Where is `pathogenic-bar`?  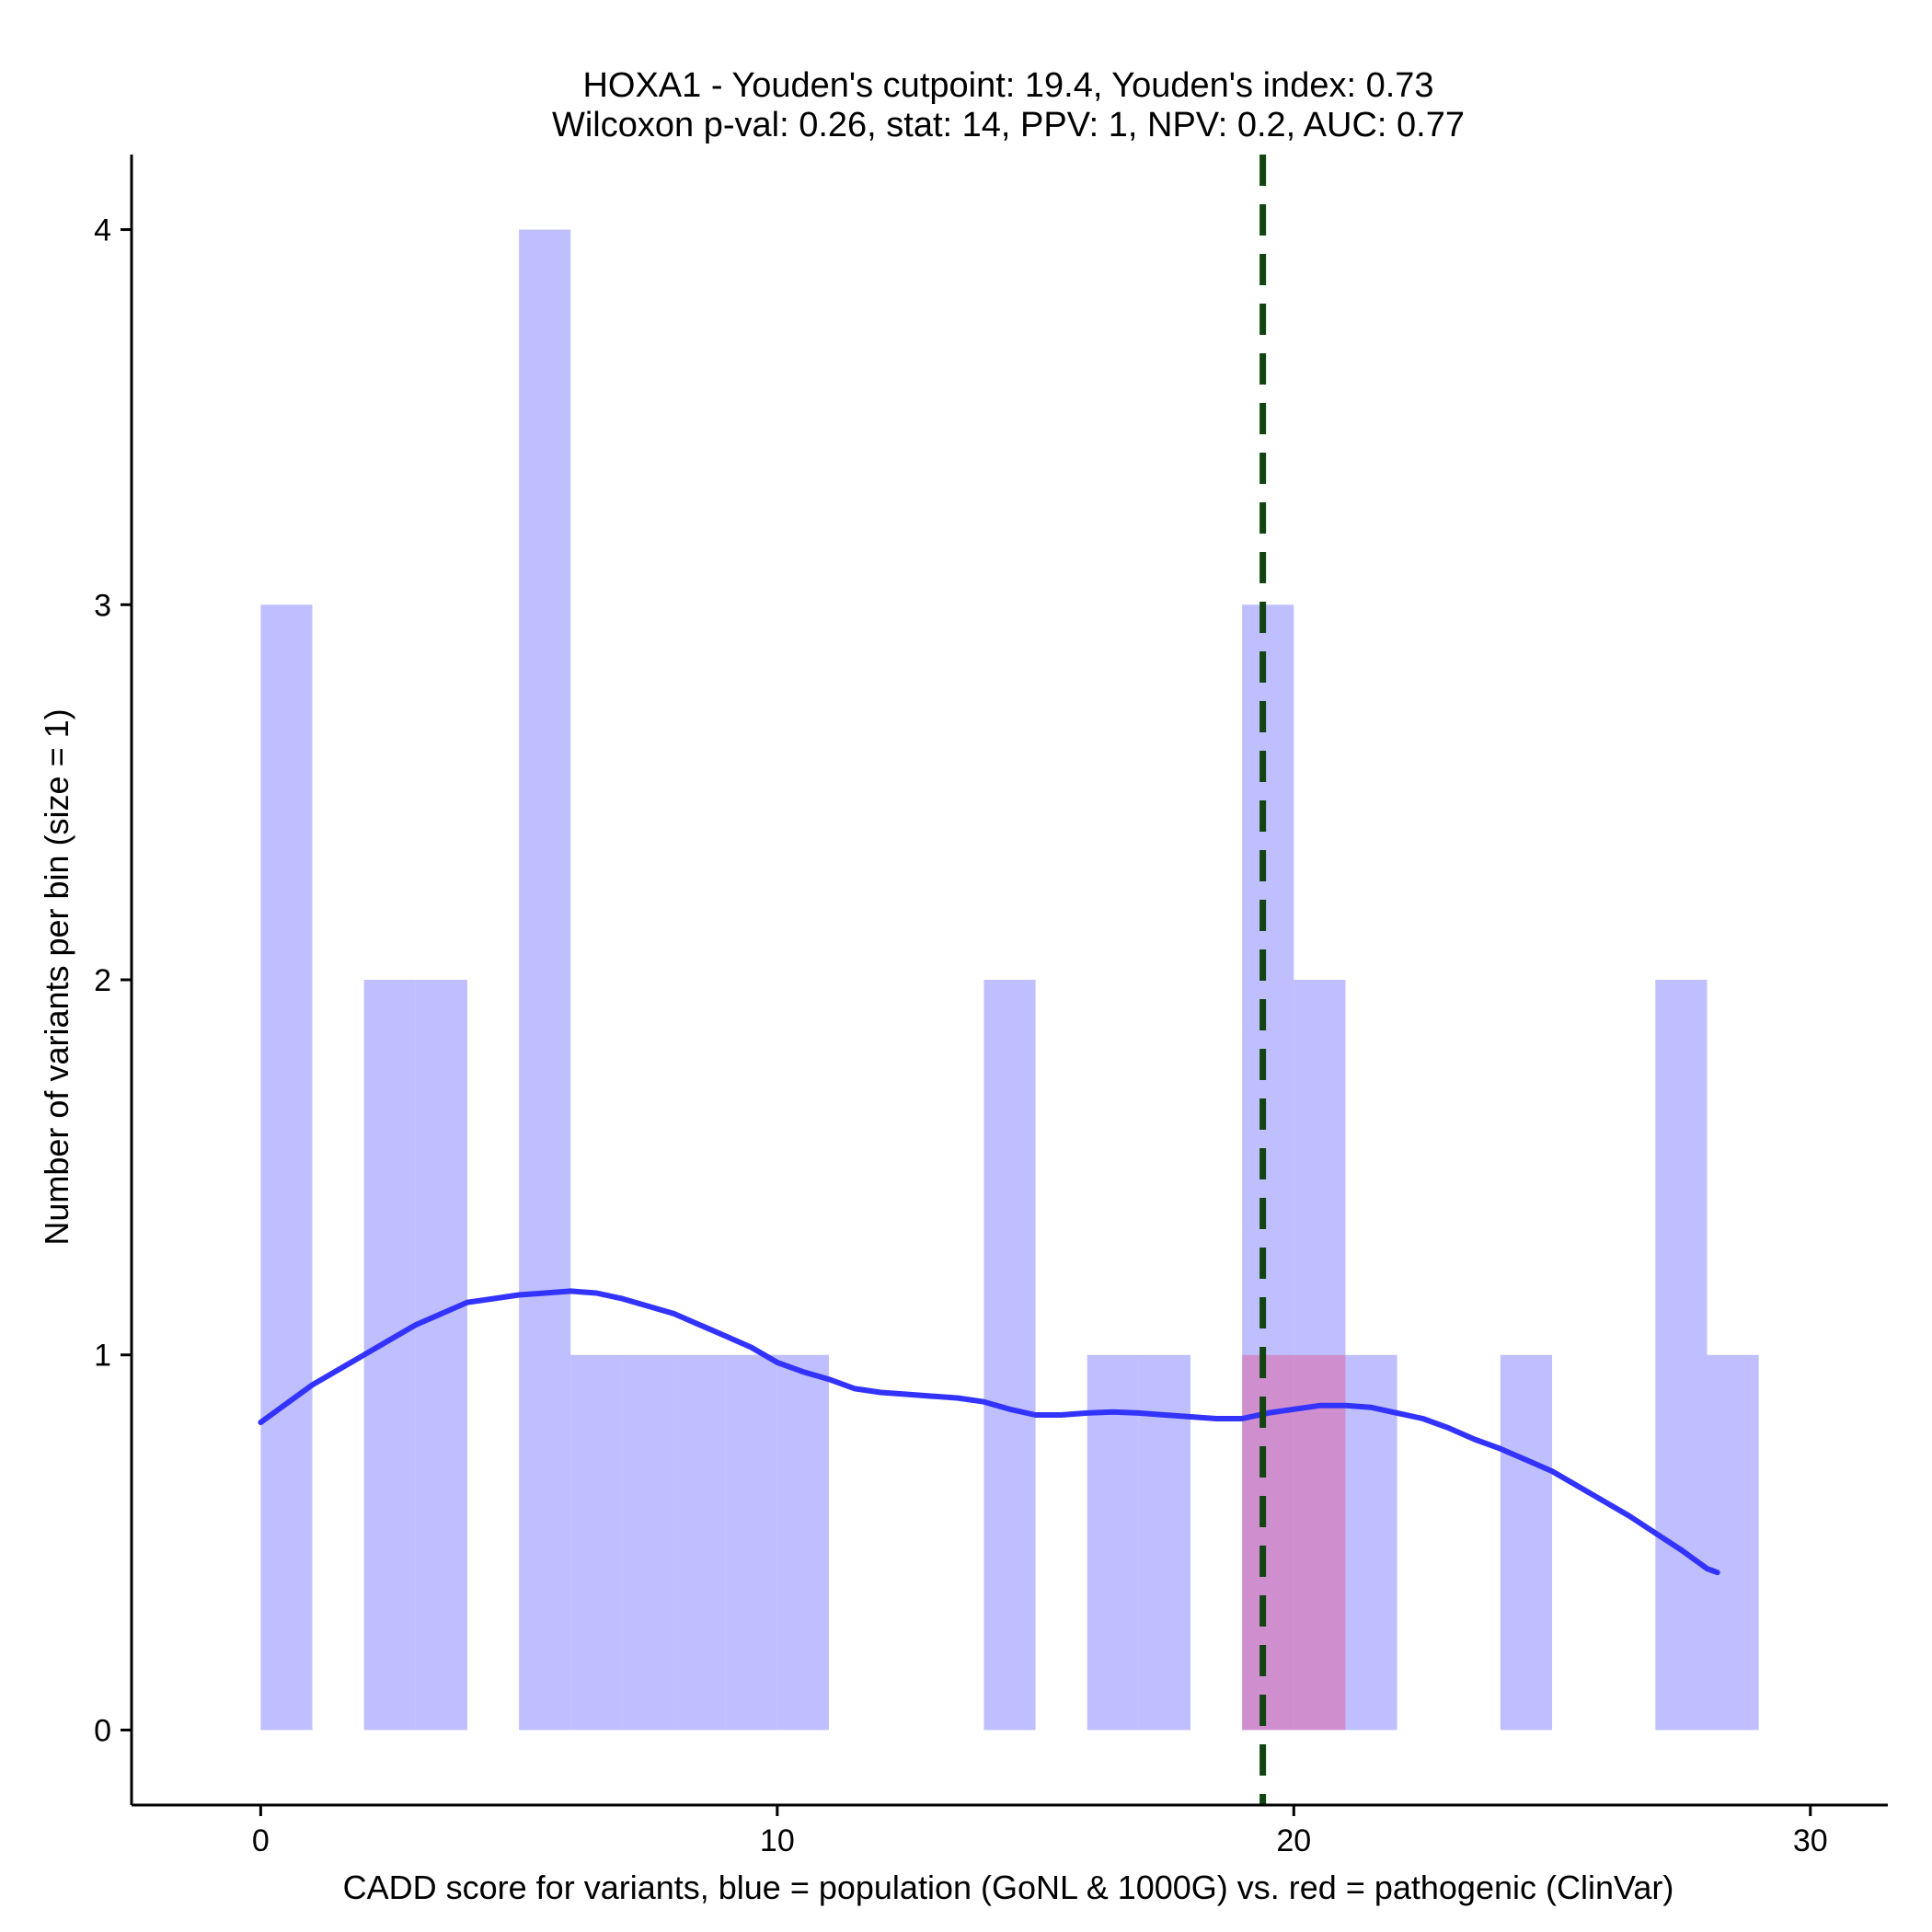 pathogenic-bar is located at coordinates (1320, 1542).